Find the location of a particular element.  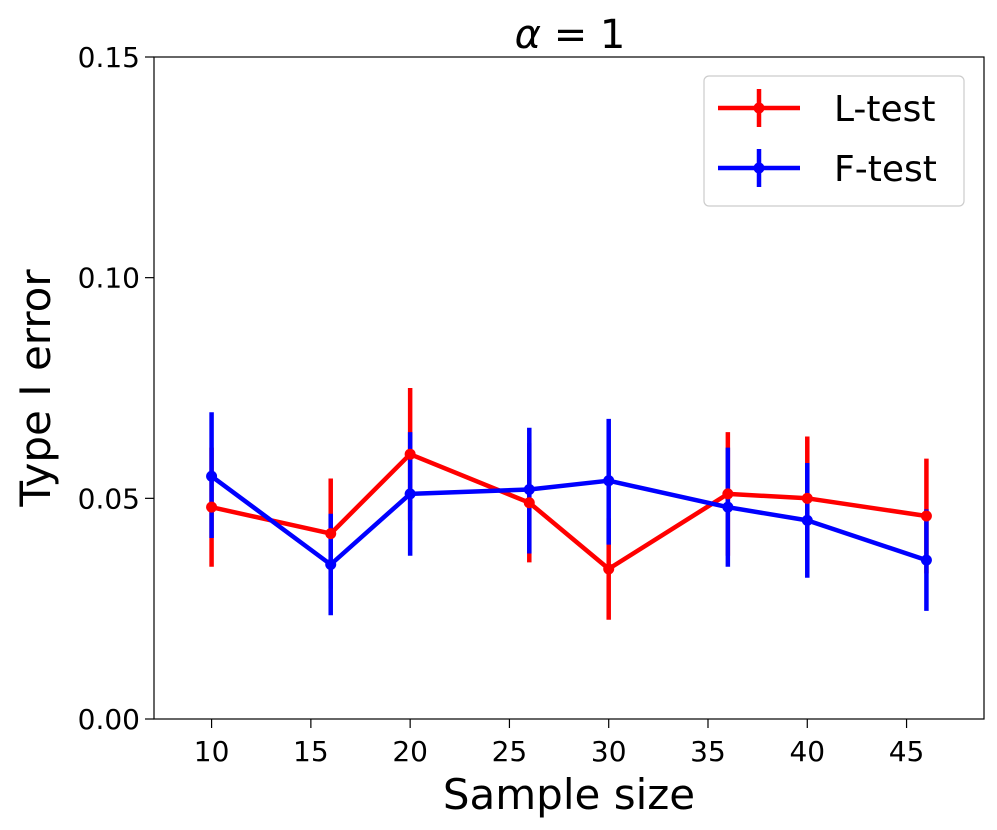

x-tick-label: 40 is located at coordinates (807, 751).